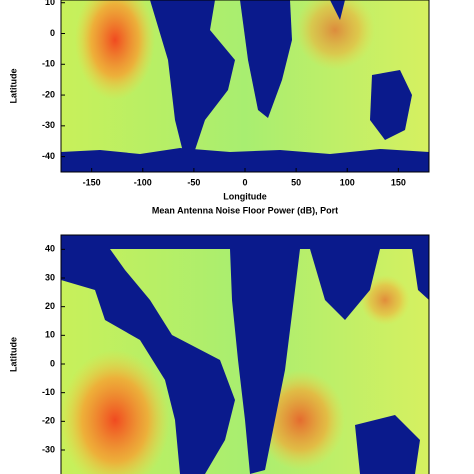  I want to click on y-tick-label: 30, so click(50, 277).